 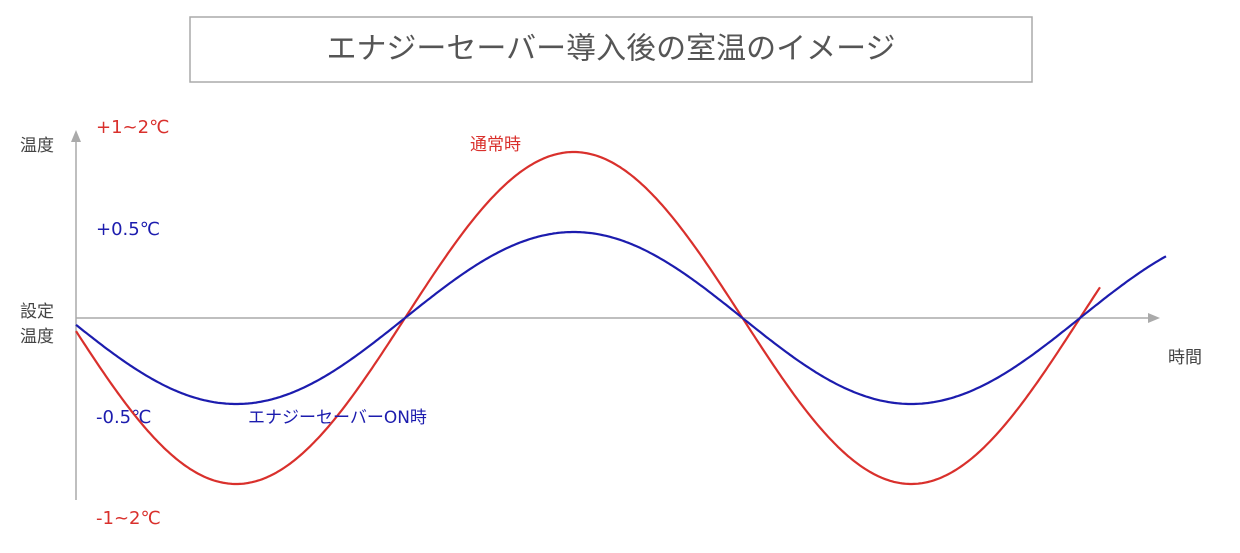 I want to click on x-axis-label: 時間, so click(x=1185, y=358).